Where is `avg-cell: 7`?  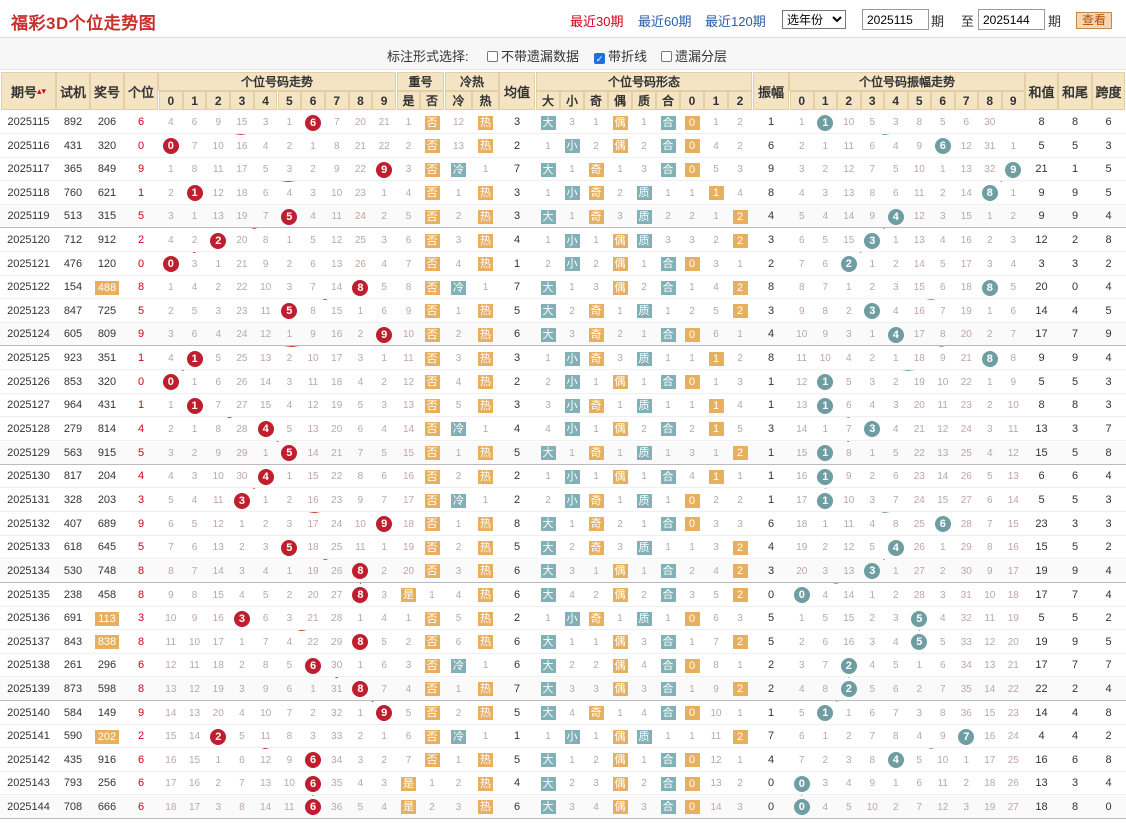 avg-cell: 7 is located at coordinates (517, 169).